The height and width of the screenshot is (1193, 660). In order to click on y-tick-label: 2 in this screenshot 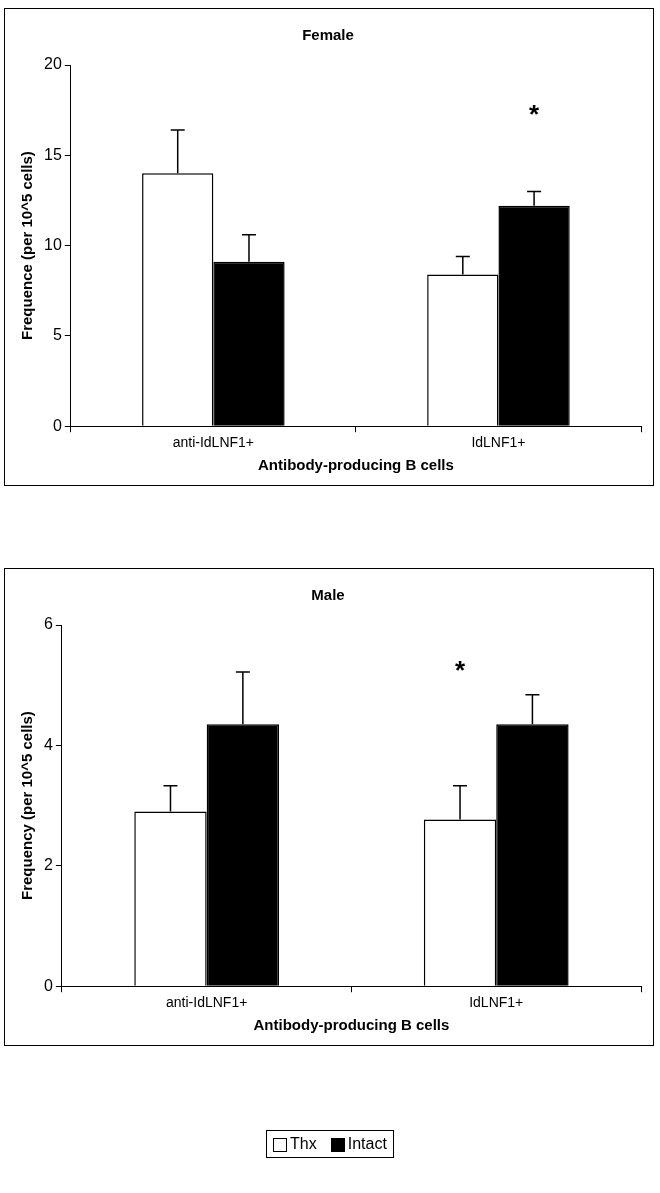, I will do `click(48, 865)`.